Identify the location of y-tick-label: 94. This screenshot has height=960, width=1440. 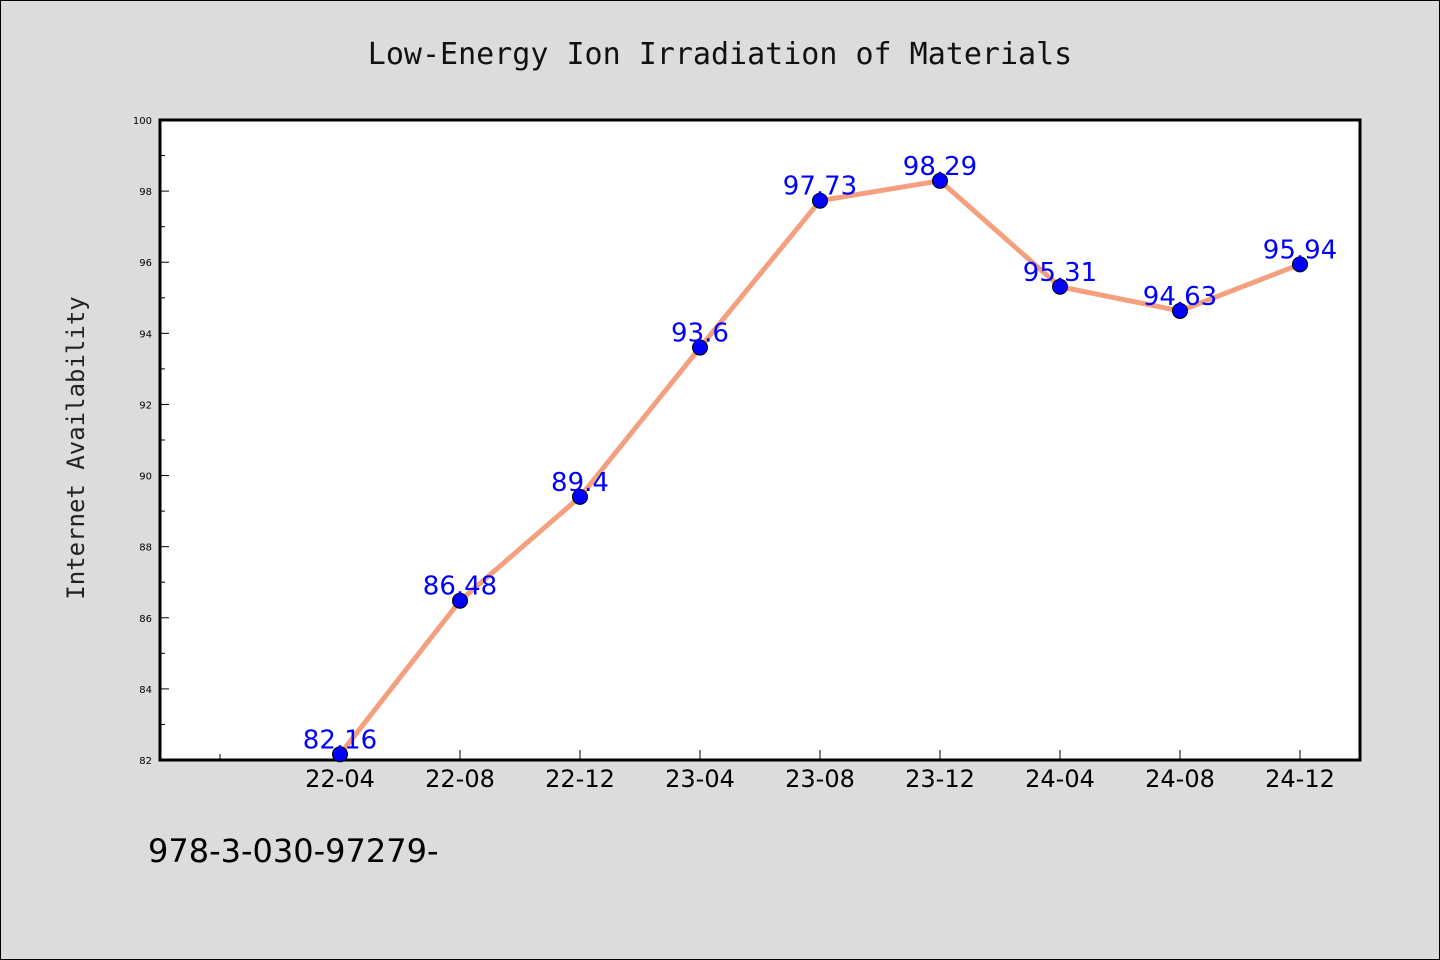
(145, 334).